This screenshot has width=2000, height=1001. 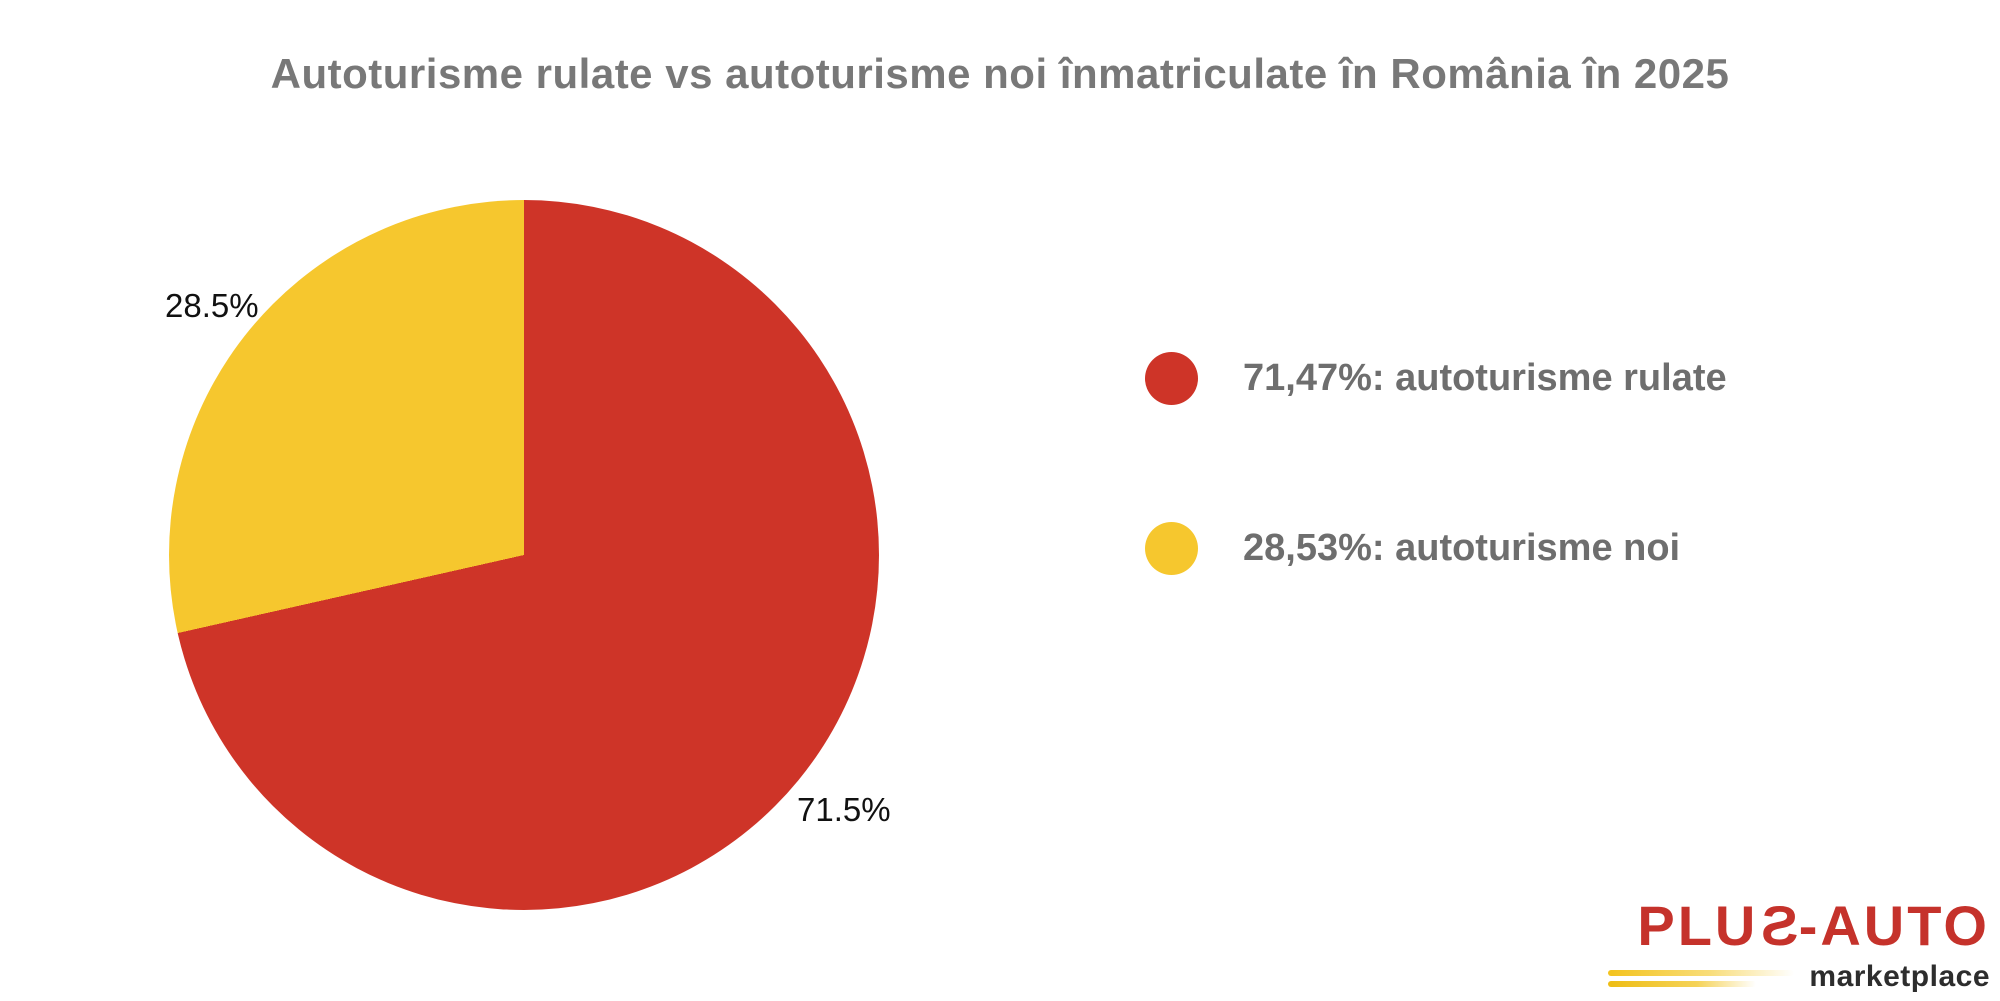 I want to click on logo-subtitle: marketplace, so click(x=1899, y=976).